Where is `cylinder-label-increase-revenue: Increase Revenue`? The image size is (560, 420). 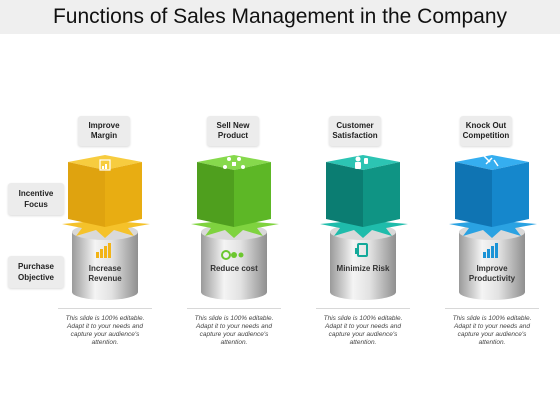 cylinder-label-increase-revenue: Increase Revenue is located at coordinates (105, 273).